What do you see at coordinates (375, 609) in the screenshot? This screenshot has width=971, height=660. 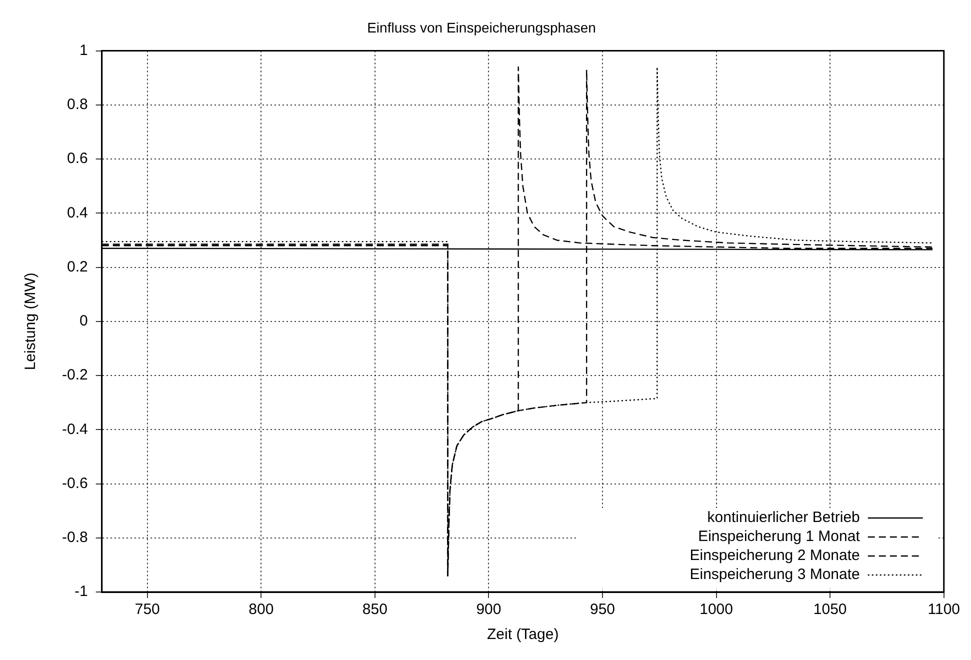 I see `x-tick-label: 850` at bounding box center [375, 609].